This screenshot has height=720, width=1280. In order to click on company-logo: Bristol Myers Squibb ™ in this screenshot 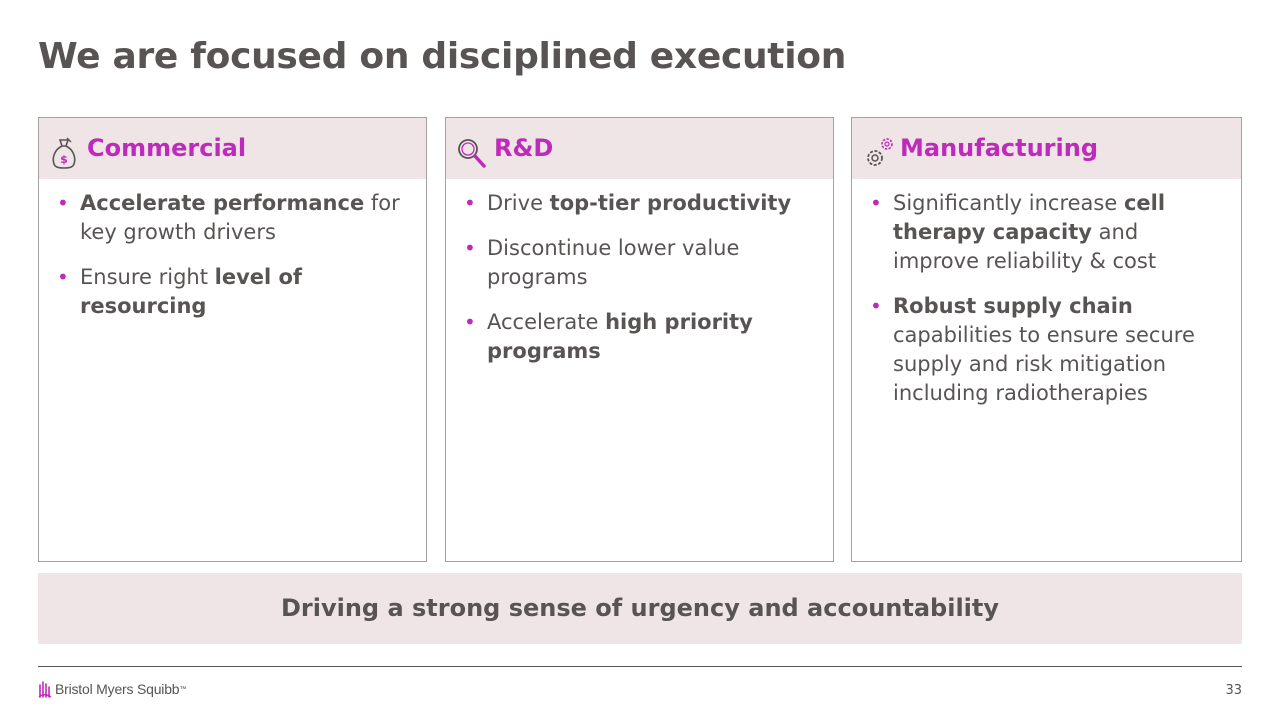, I will do `click(112, 689)`.